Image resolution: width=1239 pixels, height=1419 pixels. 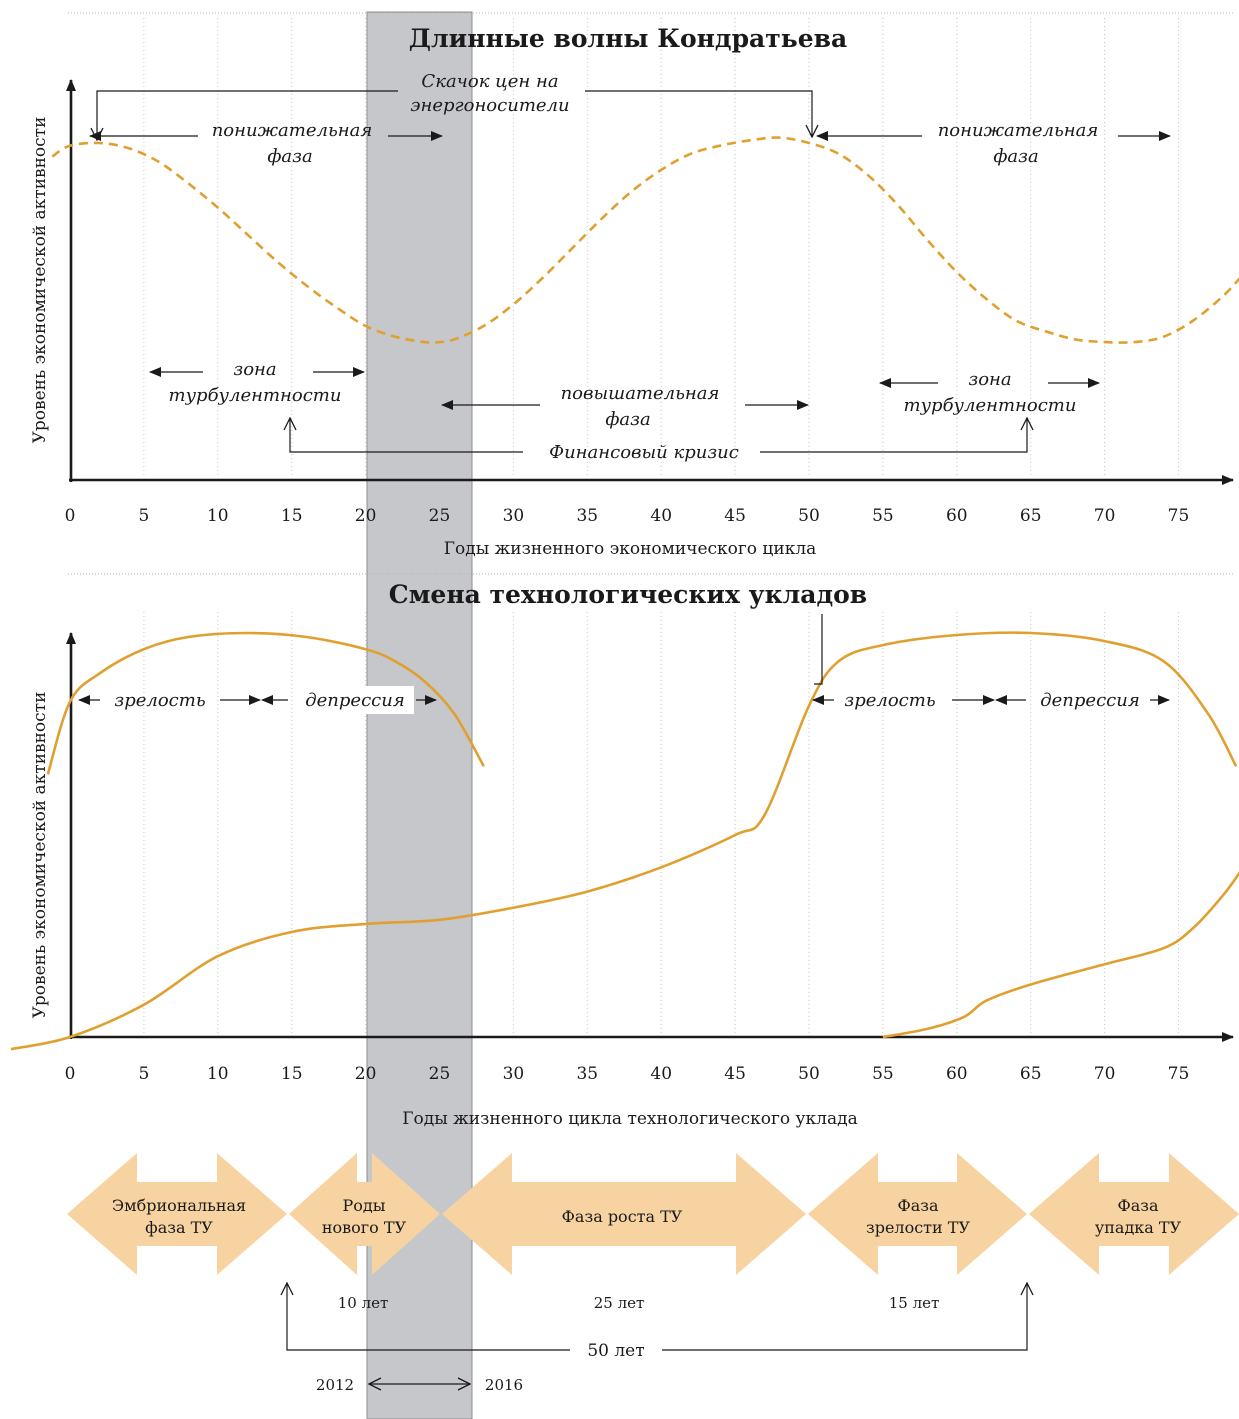 I want to click on annotation-up-line2: фаза, so click(x=627, y=419).